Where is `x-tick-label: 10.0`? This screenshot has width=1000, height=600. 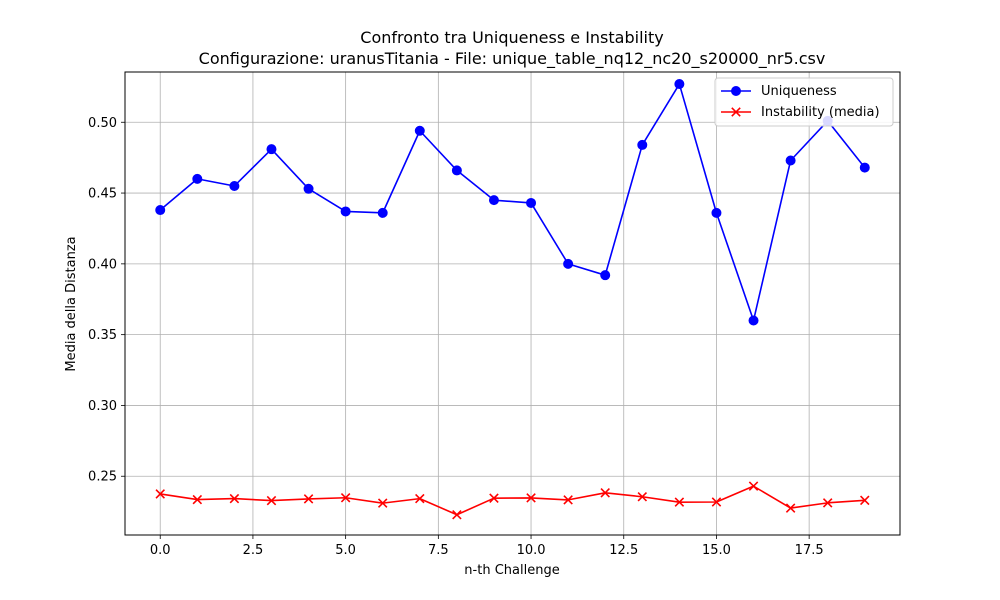 x-tick-label: 10.0 is located at coordinates (531, 550).